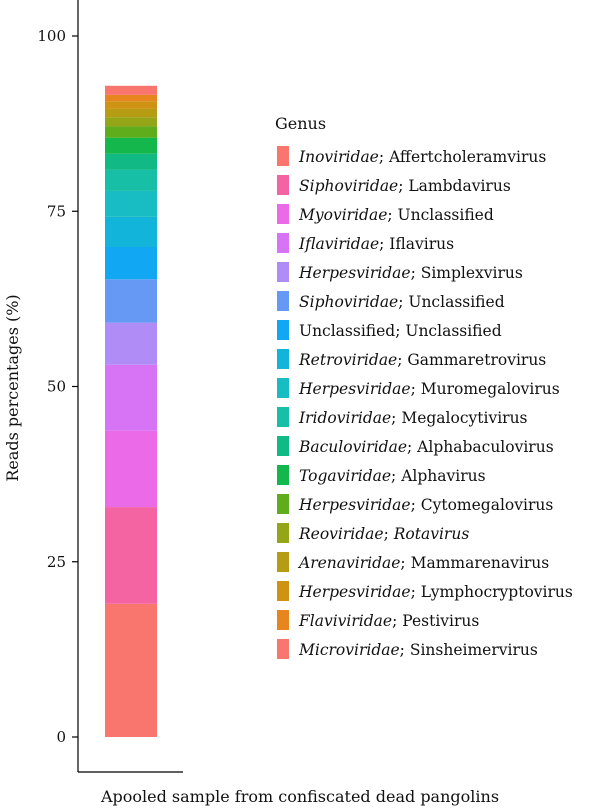 This screenshot has height=809, width=600. What do you see at coordinates (56, 562) in the screenshot?
I see `y-tick-label: 25` at bounding box center [56, 562].